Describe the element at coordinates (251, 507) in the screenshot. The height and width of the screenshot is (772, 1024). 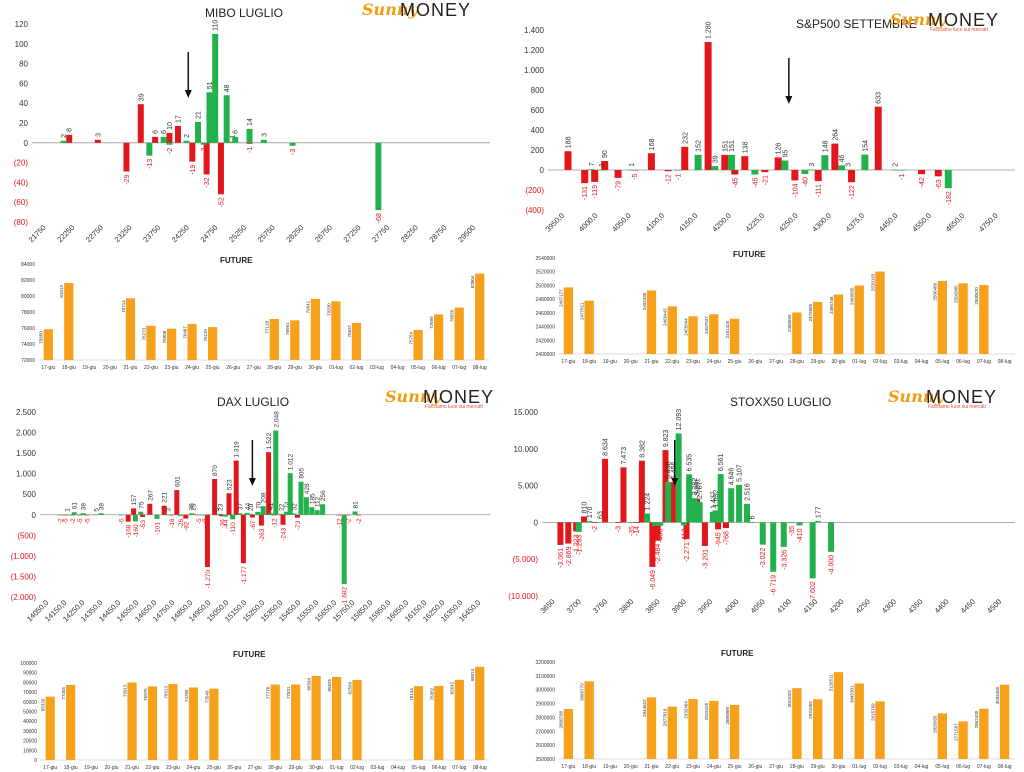
I see `data-label: 20` at that location.